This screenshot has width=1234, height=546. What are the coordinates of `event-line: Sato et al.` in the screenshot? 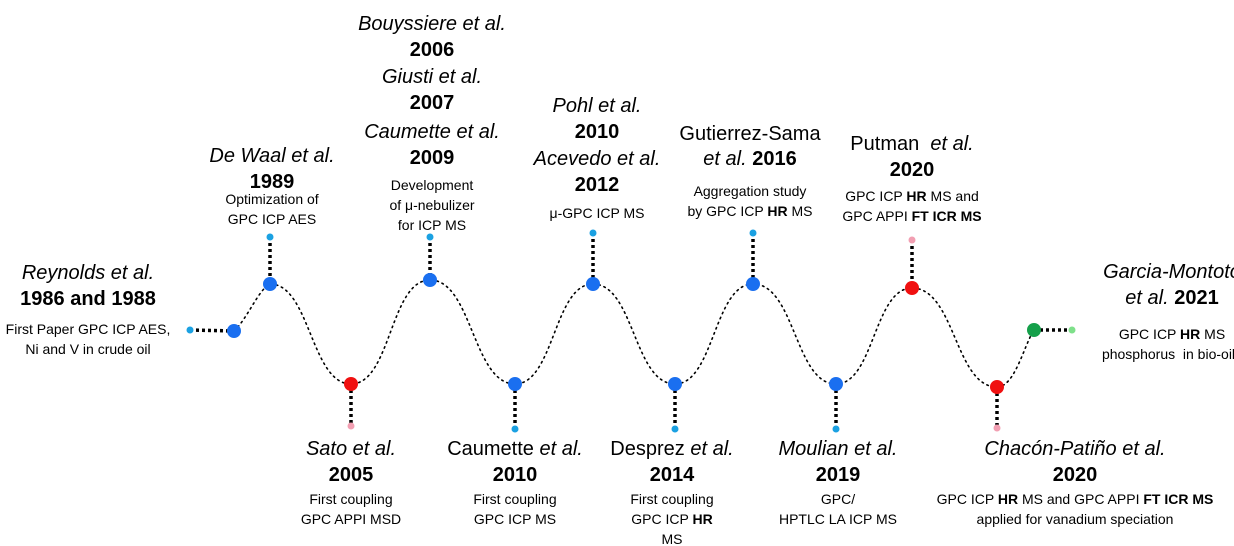 It's located at (351, 449).